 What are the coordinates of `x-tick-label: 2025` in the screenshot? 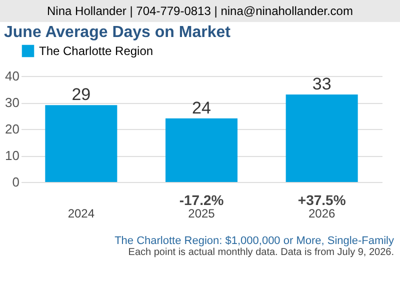 It's located at (202, 213).